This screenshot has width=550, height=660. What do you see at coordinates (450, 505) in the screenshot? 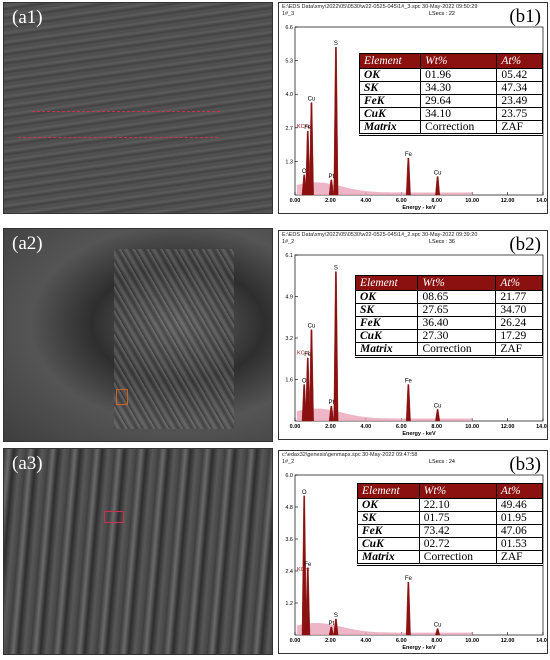
I see `table-row: OK 22.10 49.46` at bounding box center [450, 505].